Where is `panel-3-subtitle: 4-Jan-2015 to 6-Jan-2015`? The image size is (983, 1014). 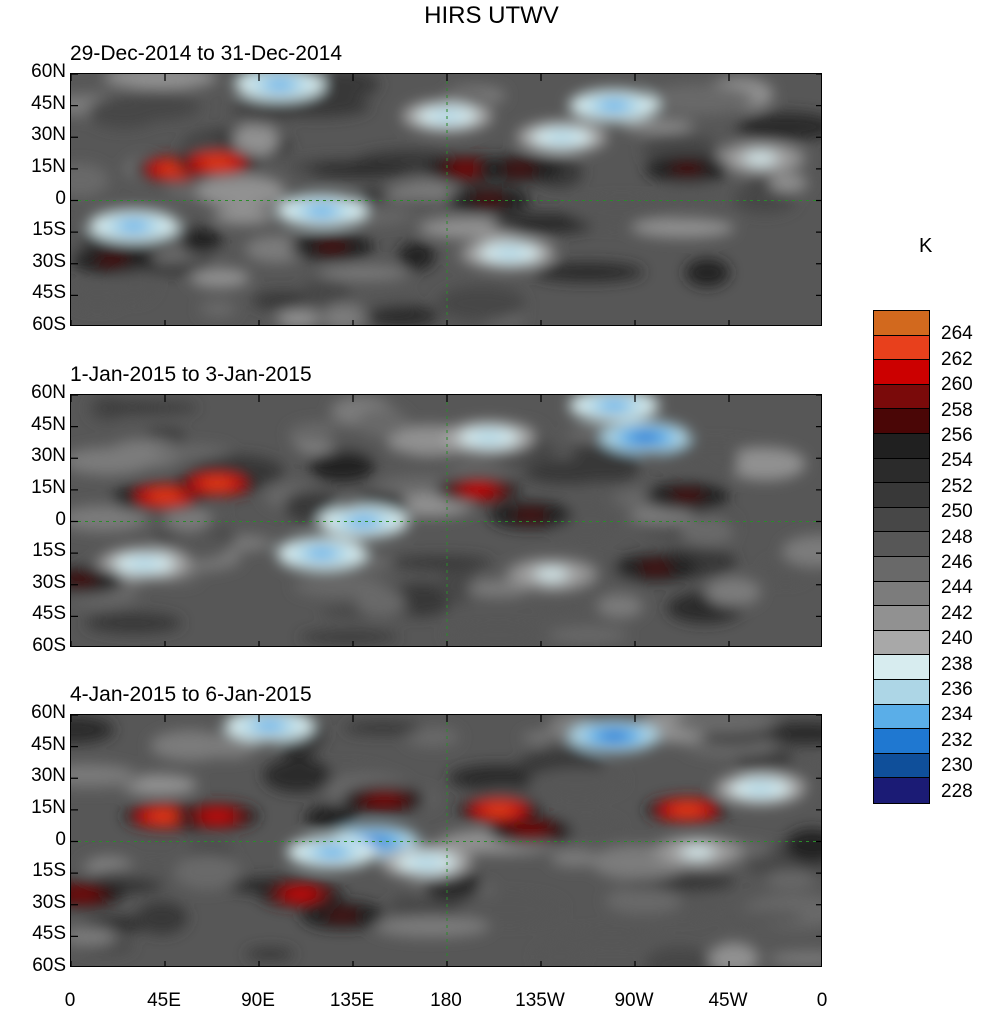 panel-3-subtitle: 4-Jan-2015 to 6-Jan-2015 is located at coordinates (191, 694).